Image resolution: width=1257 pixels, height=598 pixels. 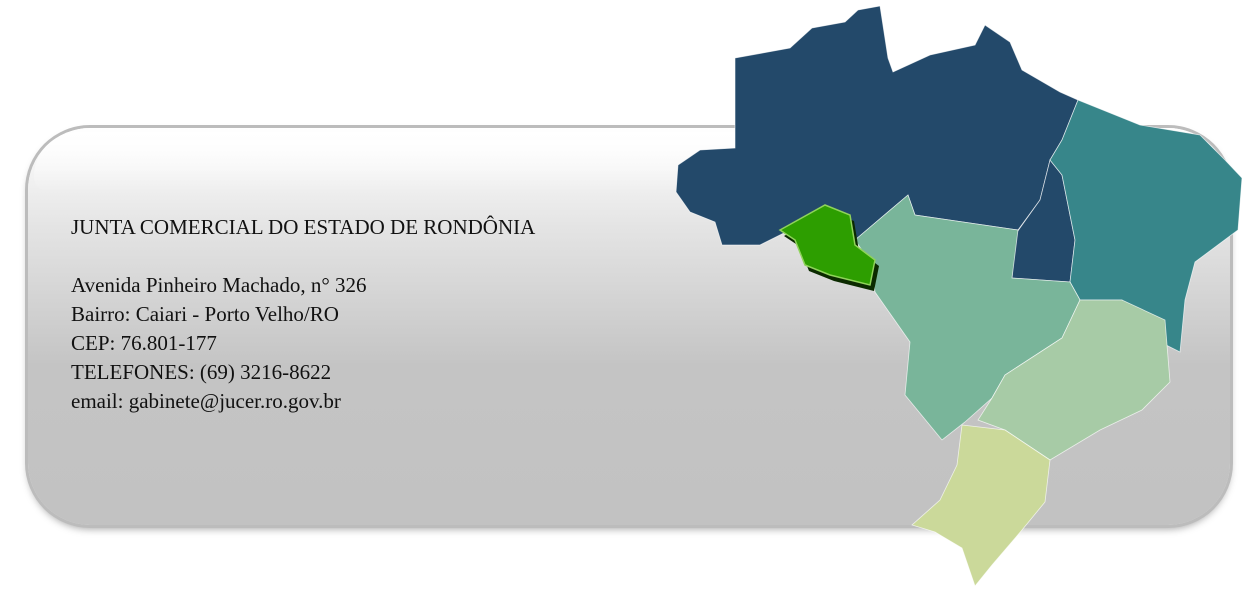 What do you see at coordinates (144, 343) in the screenshot?
I see `cep: CEP: 76.801-177` at bounding box center [144, 343].